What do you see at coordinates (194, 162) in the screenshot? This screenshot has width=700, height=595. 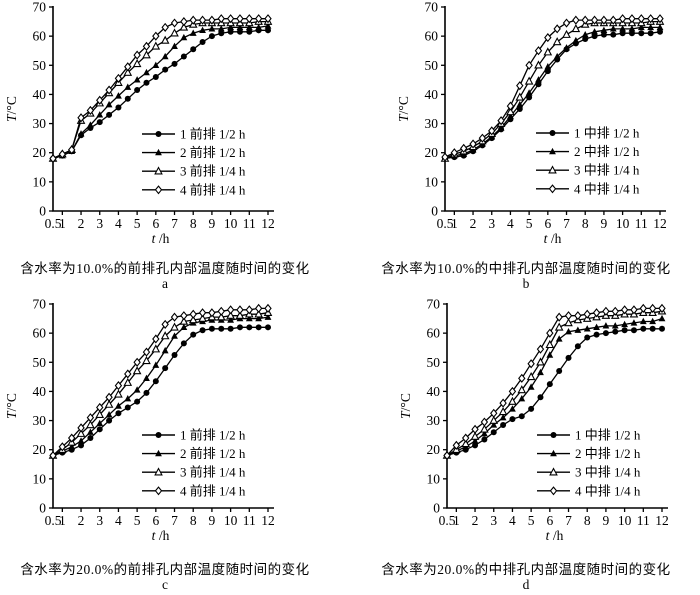 I see `legend: 1 前排 1/2 h 2 前排 1/2 h 3 前排 1/4 h 4 前排 1/4 h` at bounding box center [194, 162].